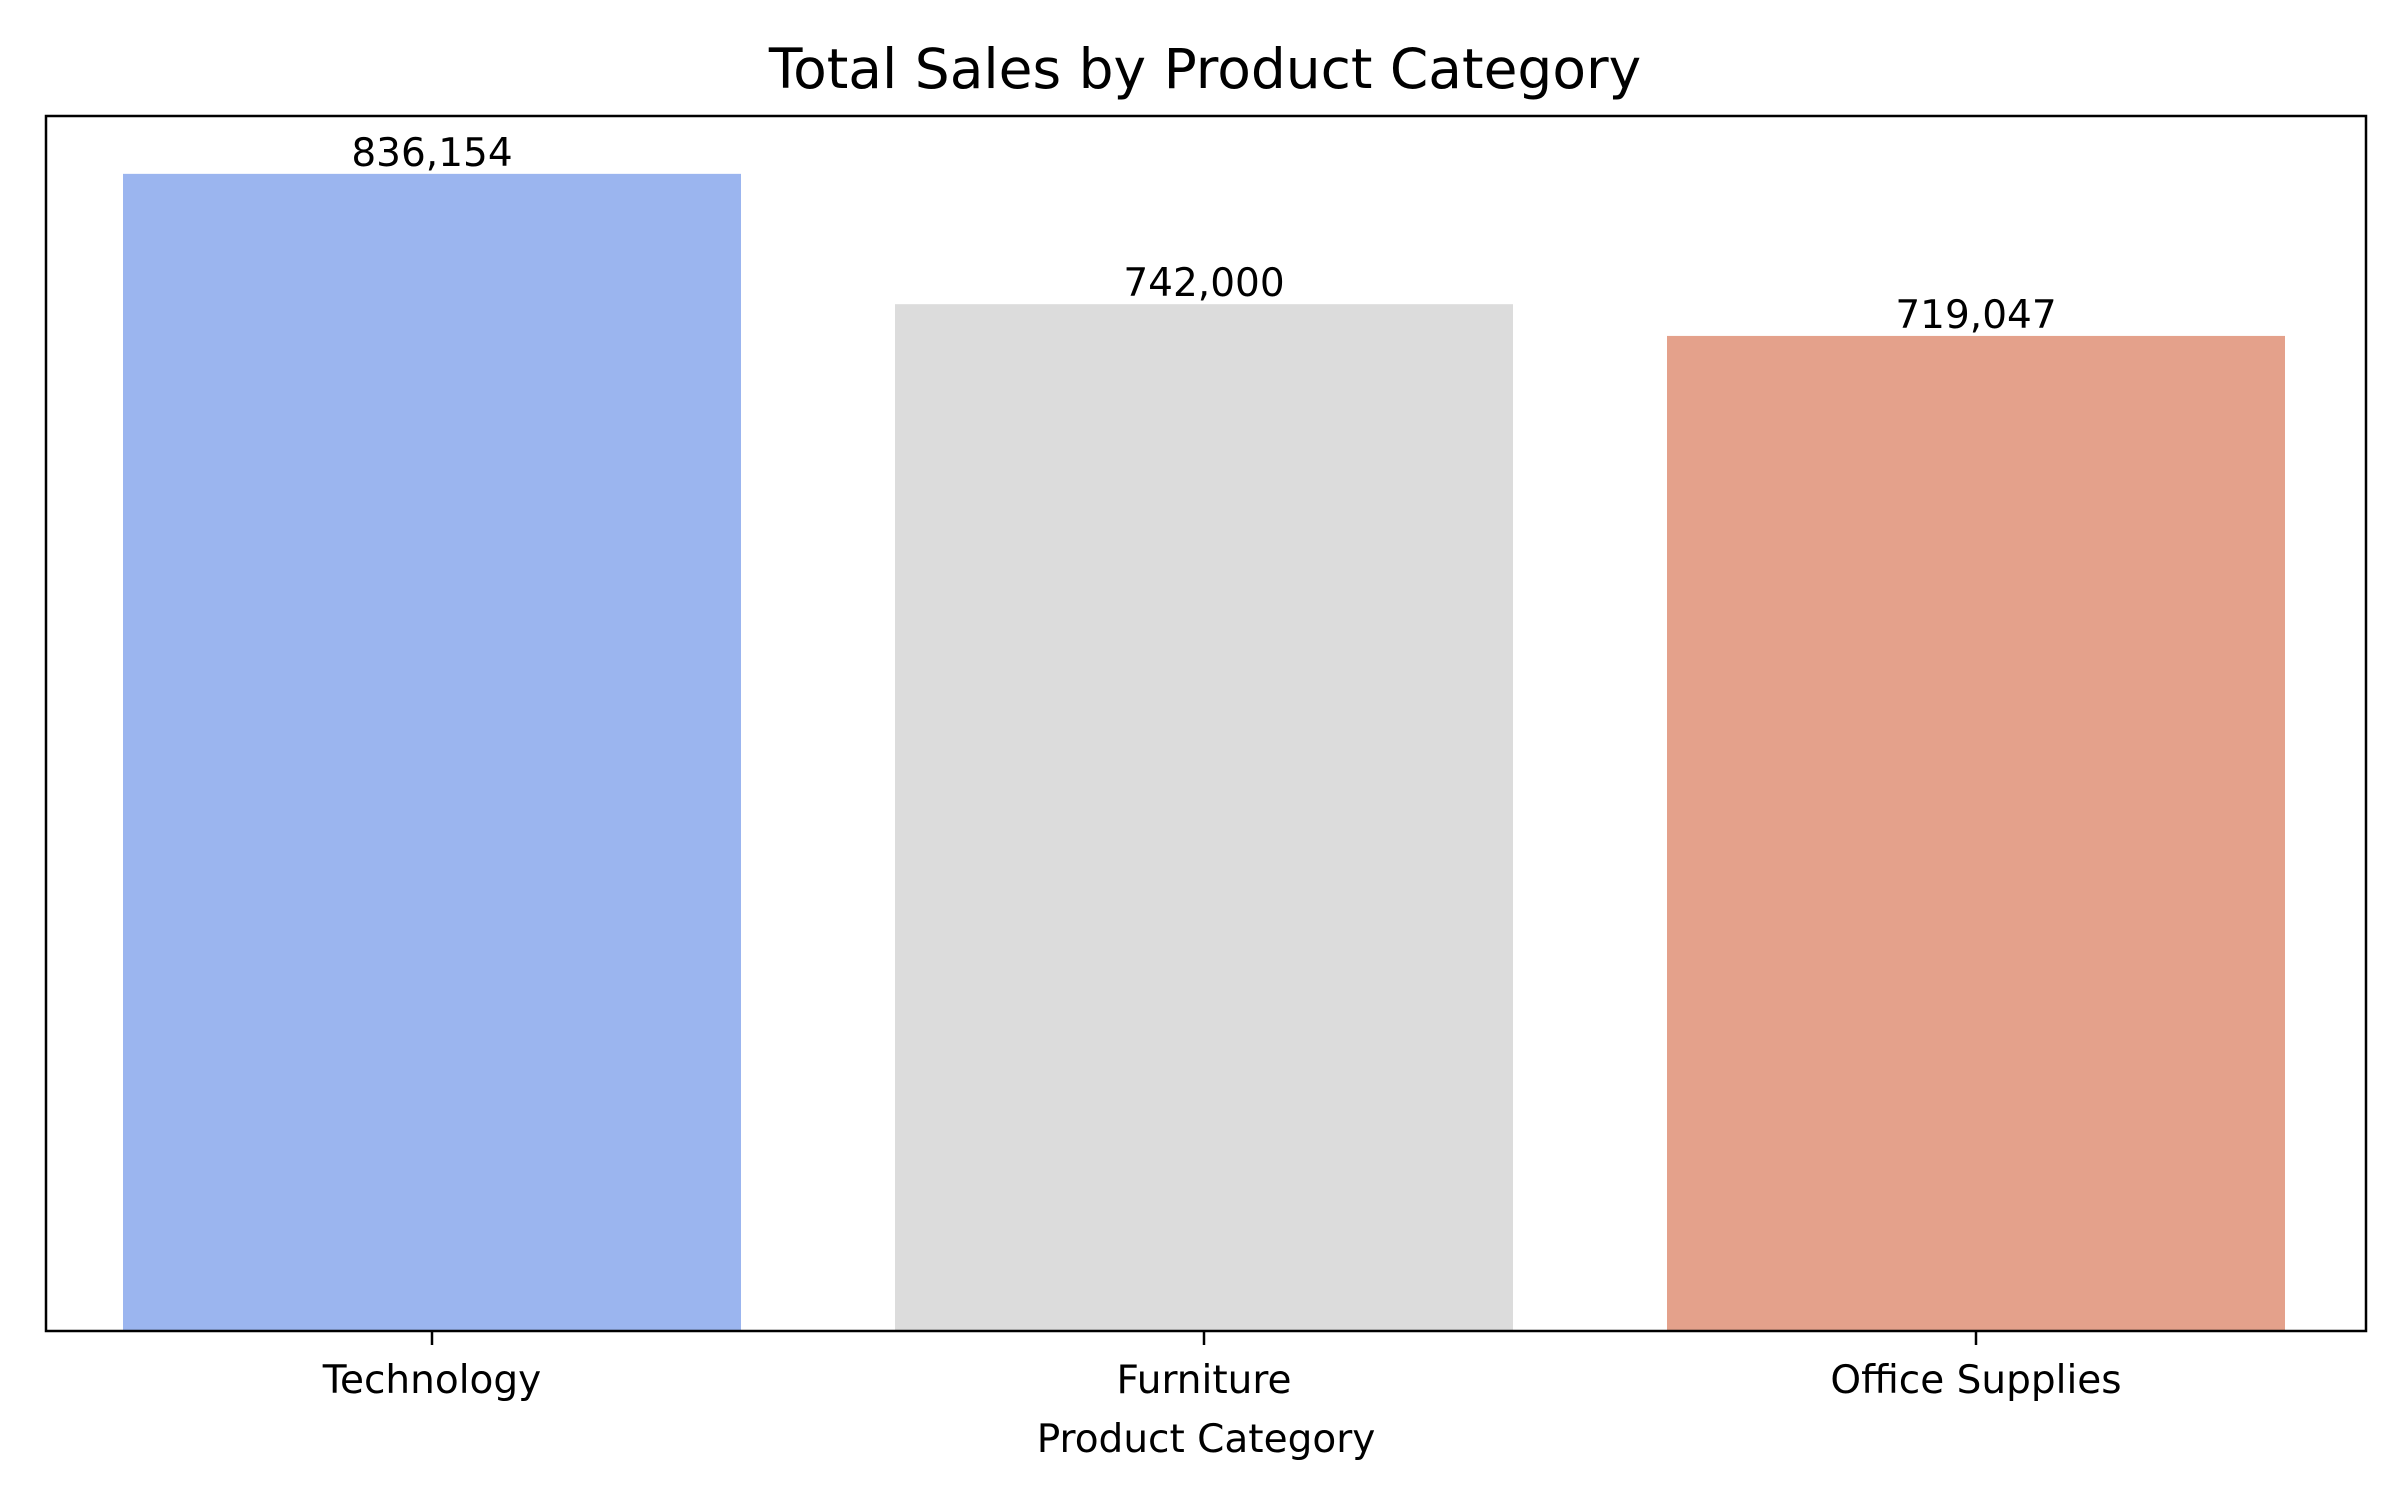 The image size is (2400, 1500). Describe the element at coordinates (1975, 1380) in the screenshot. I see `x-tick-label: Office Supplies` at that location.